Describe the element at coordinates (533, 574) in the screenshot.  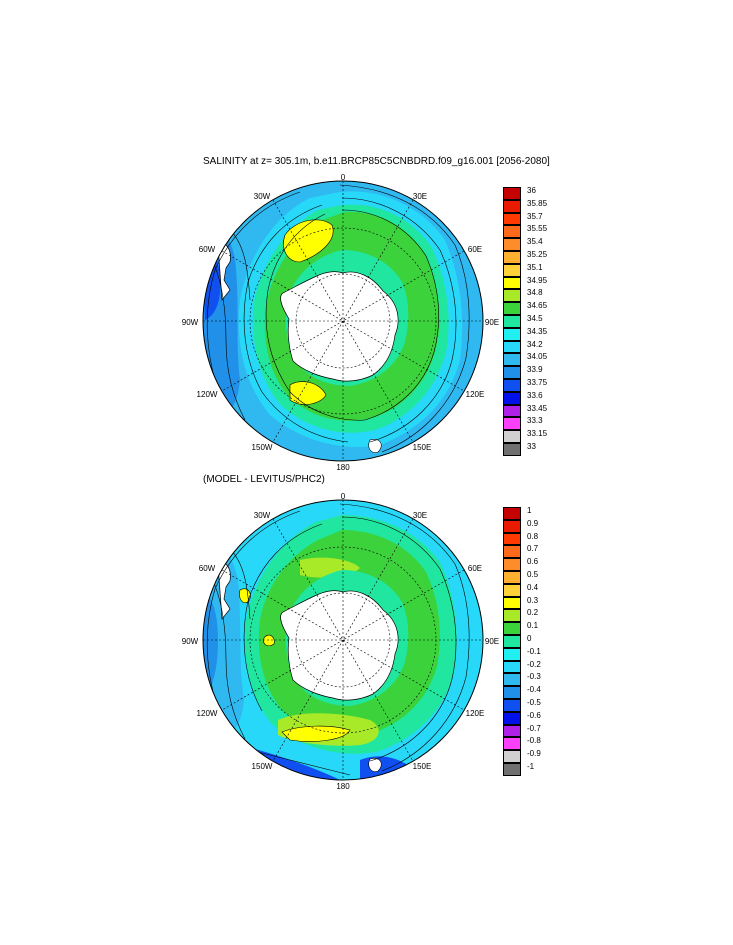
I see `colorbar-label: 0.5` at that location.